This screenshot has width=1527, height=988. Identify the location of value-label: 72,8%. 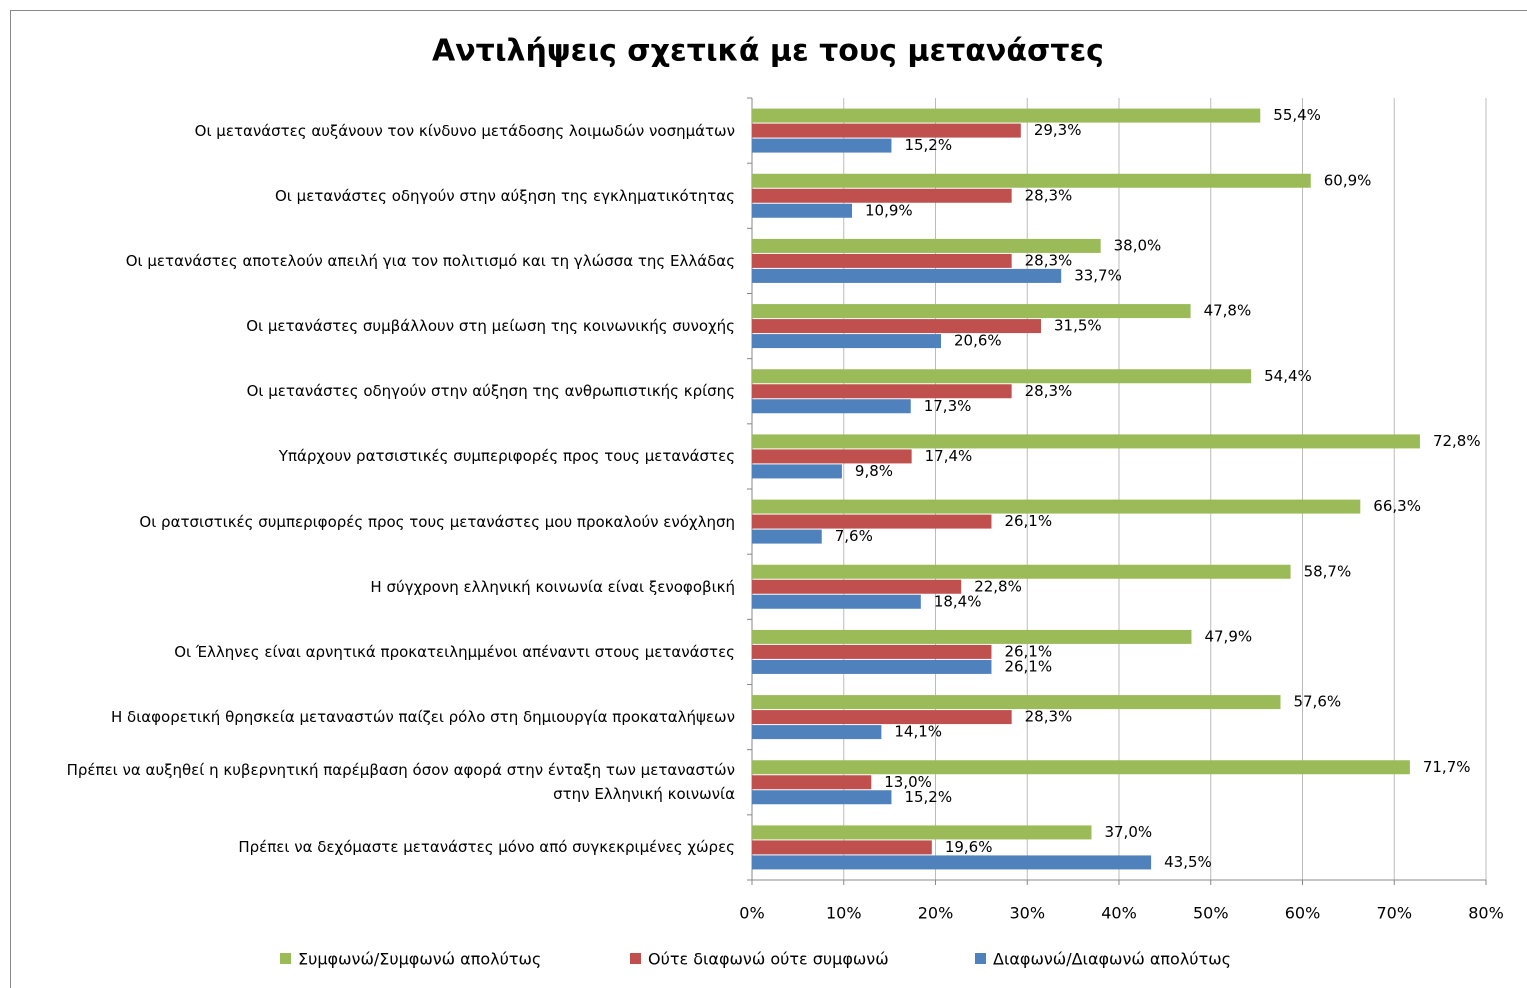
(1457, 441).